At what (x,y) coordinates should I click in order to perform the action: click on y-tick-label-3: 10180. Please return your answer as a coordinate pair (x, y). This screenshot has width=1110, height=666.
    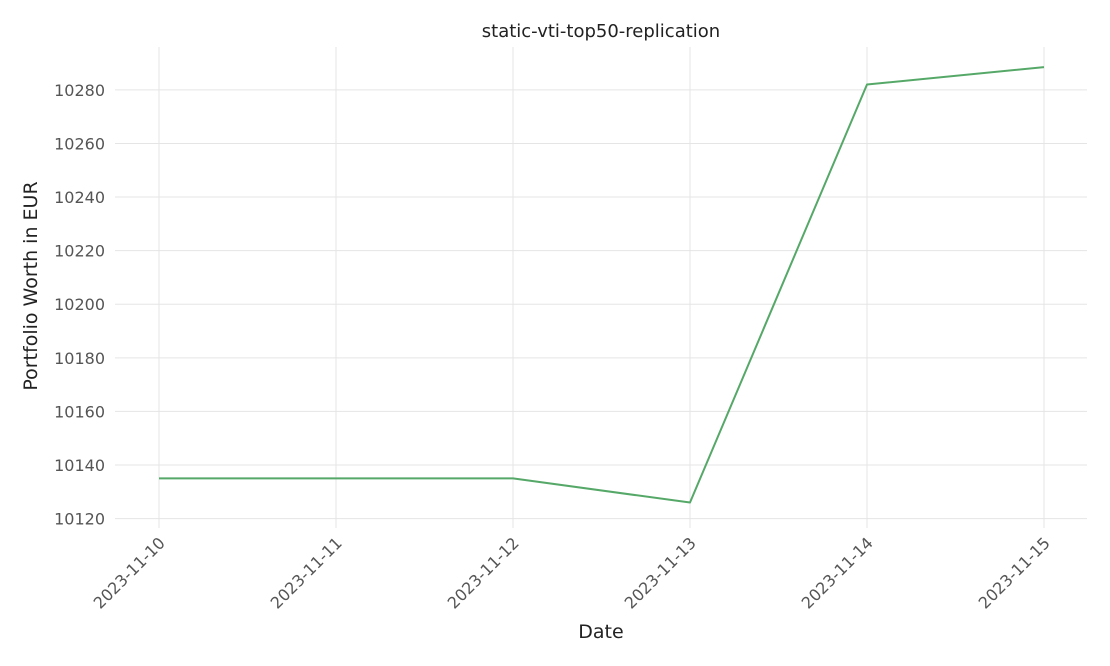
    Looking at the image, I should click on (79, 358).